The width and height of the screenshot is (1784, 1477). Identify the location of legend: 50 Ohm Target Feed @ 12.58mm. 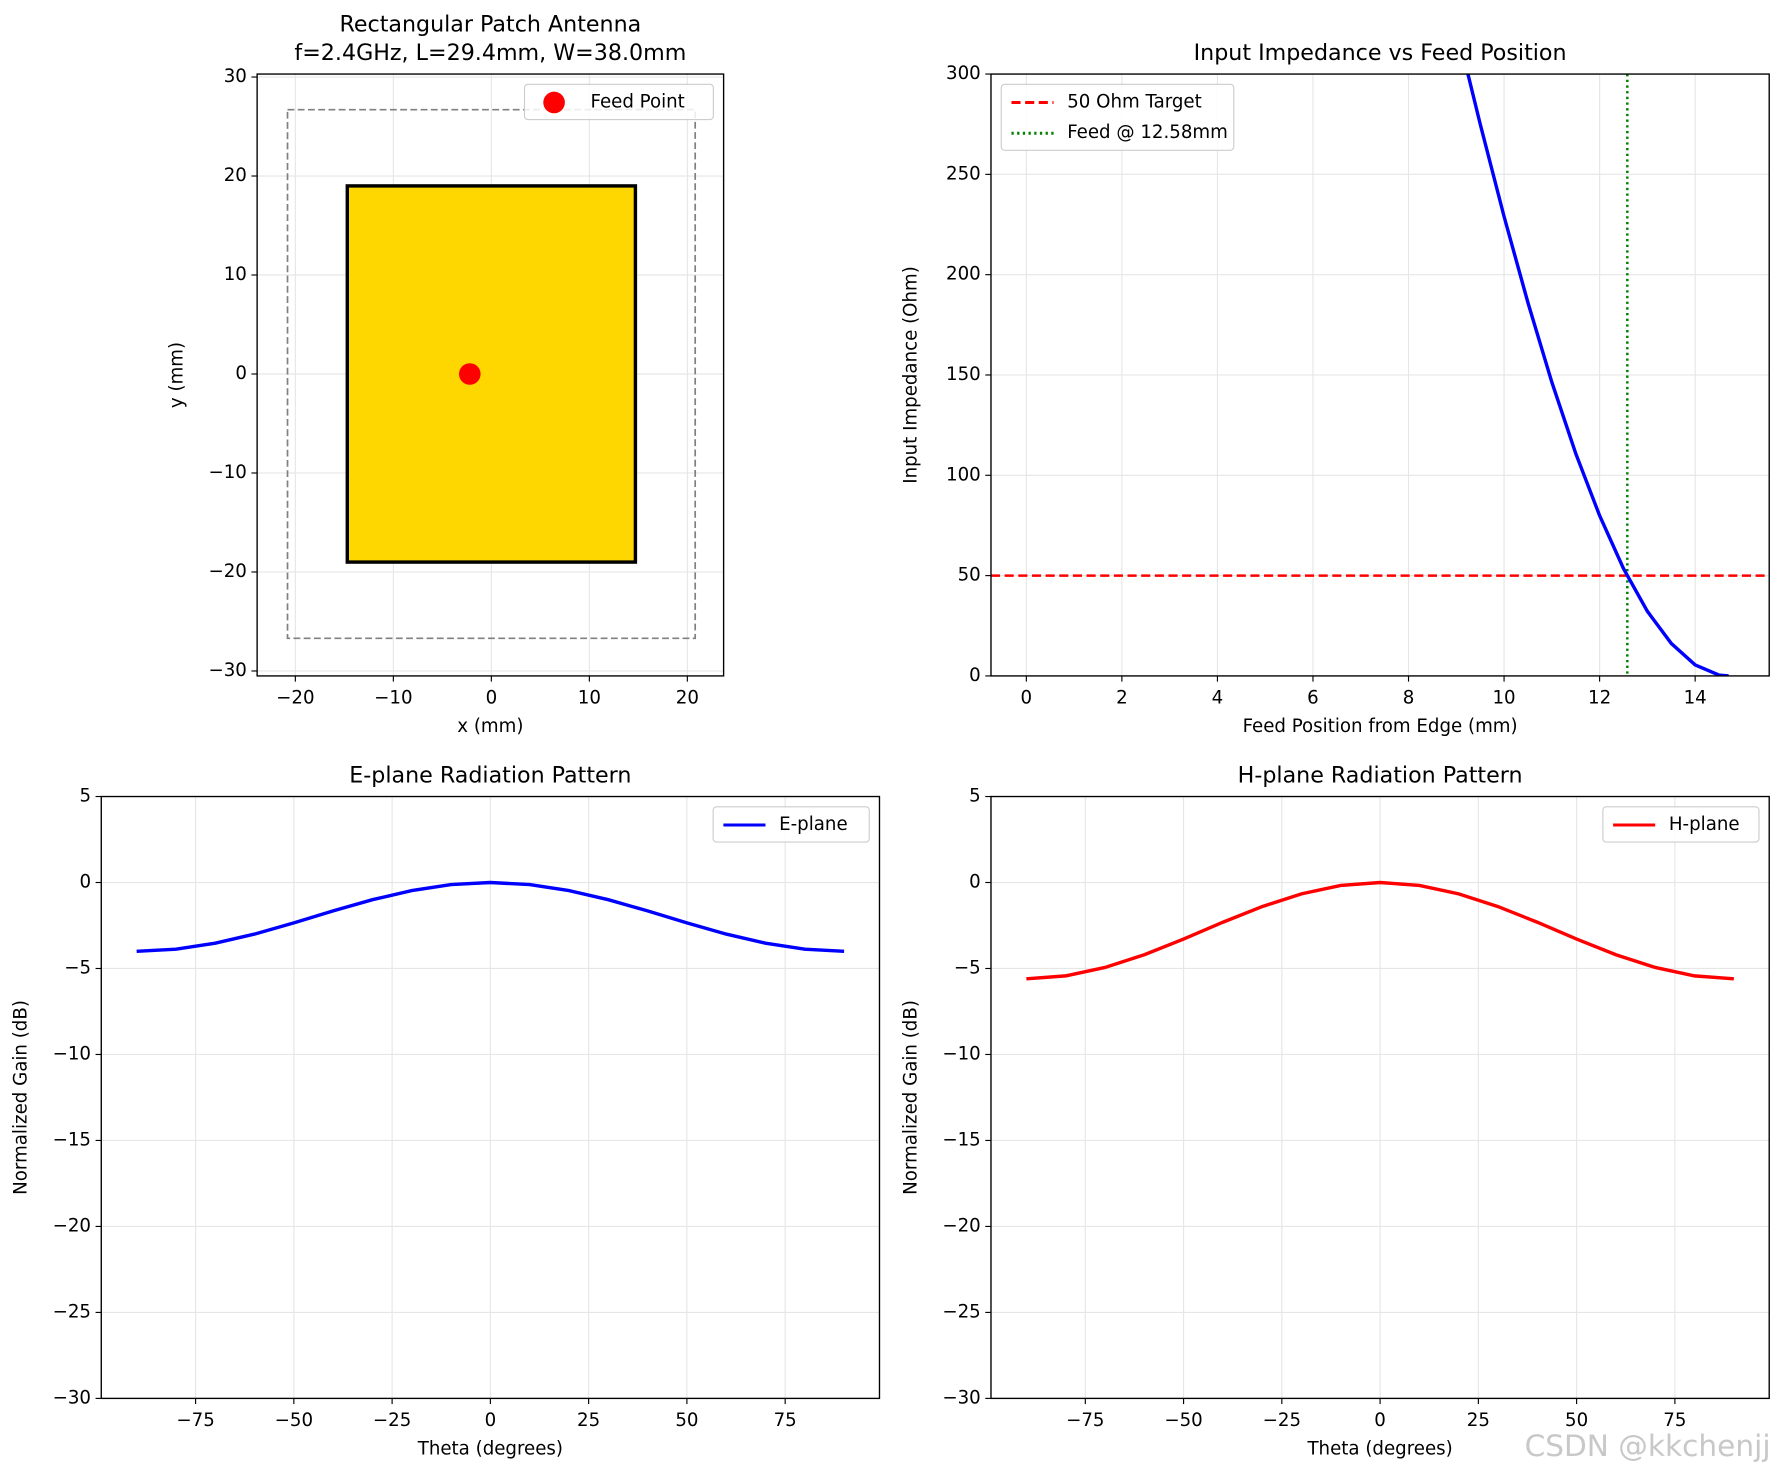
(1117, 117).